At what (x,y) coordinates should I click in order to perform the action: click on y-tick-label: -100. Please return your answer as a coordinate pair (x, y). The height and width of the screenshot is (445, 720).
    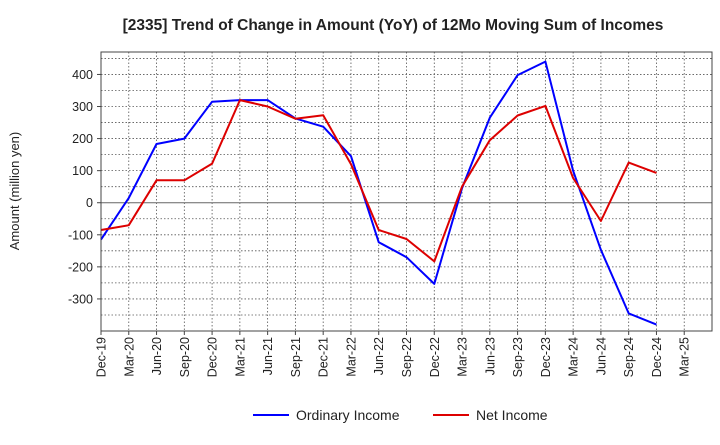
    Looking at the image, I should click on (80, 235).